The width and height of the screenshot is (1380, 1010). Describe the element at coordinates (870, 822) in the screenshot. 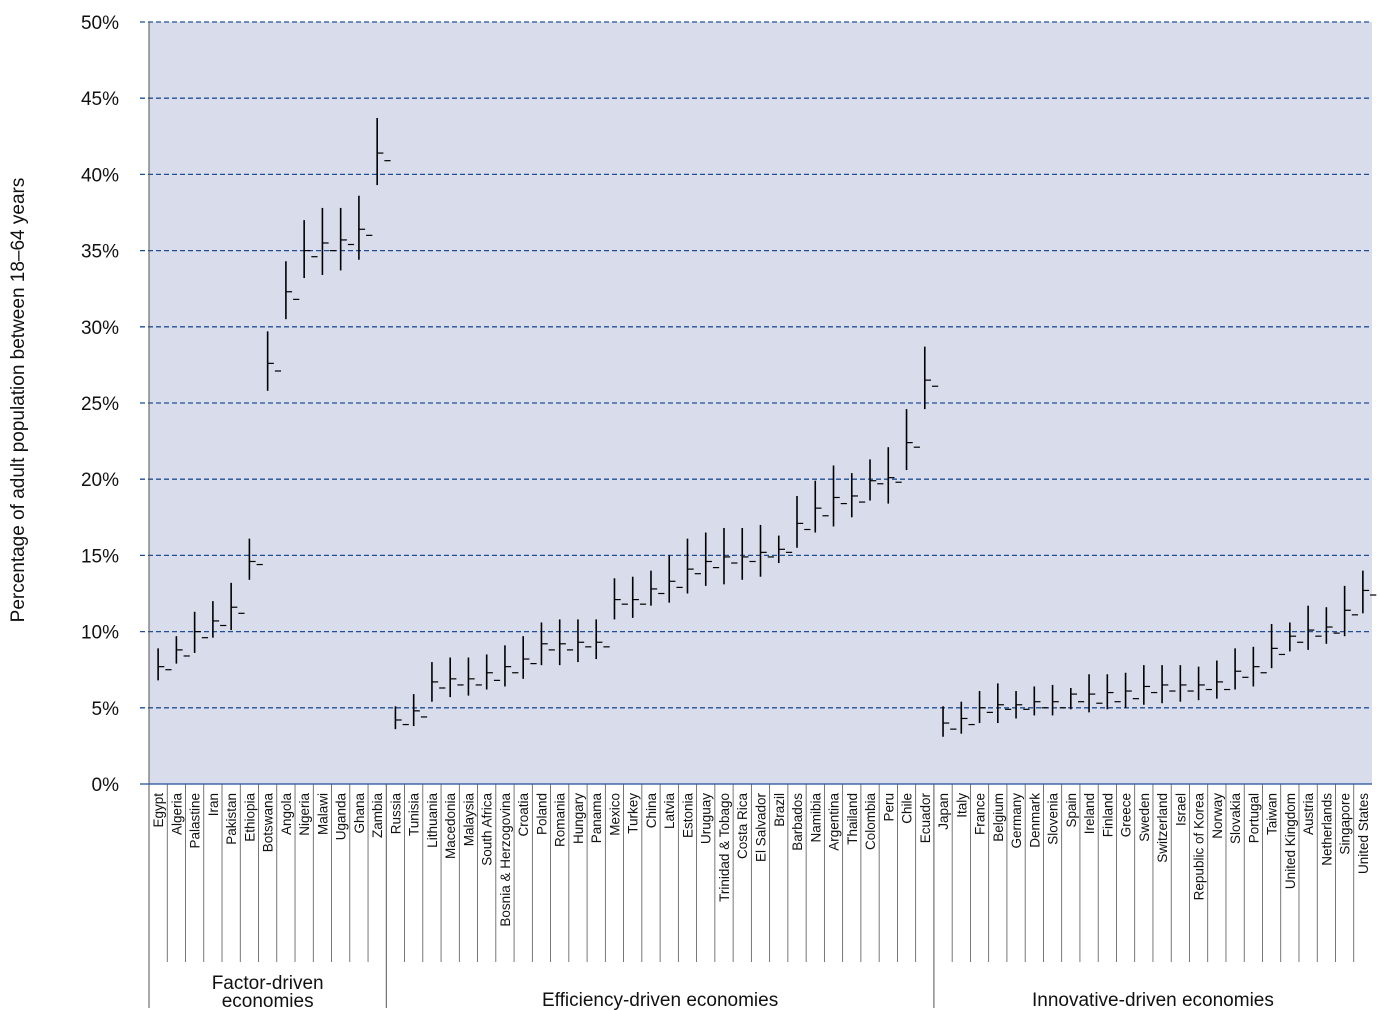

I see `x-tick-label: Colombia` at that location.